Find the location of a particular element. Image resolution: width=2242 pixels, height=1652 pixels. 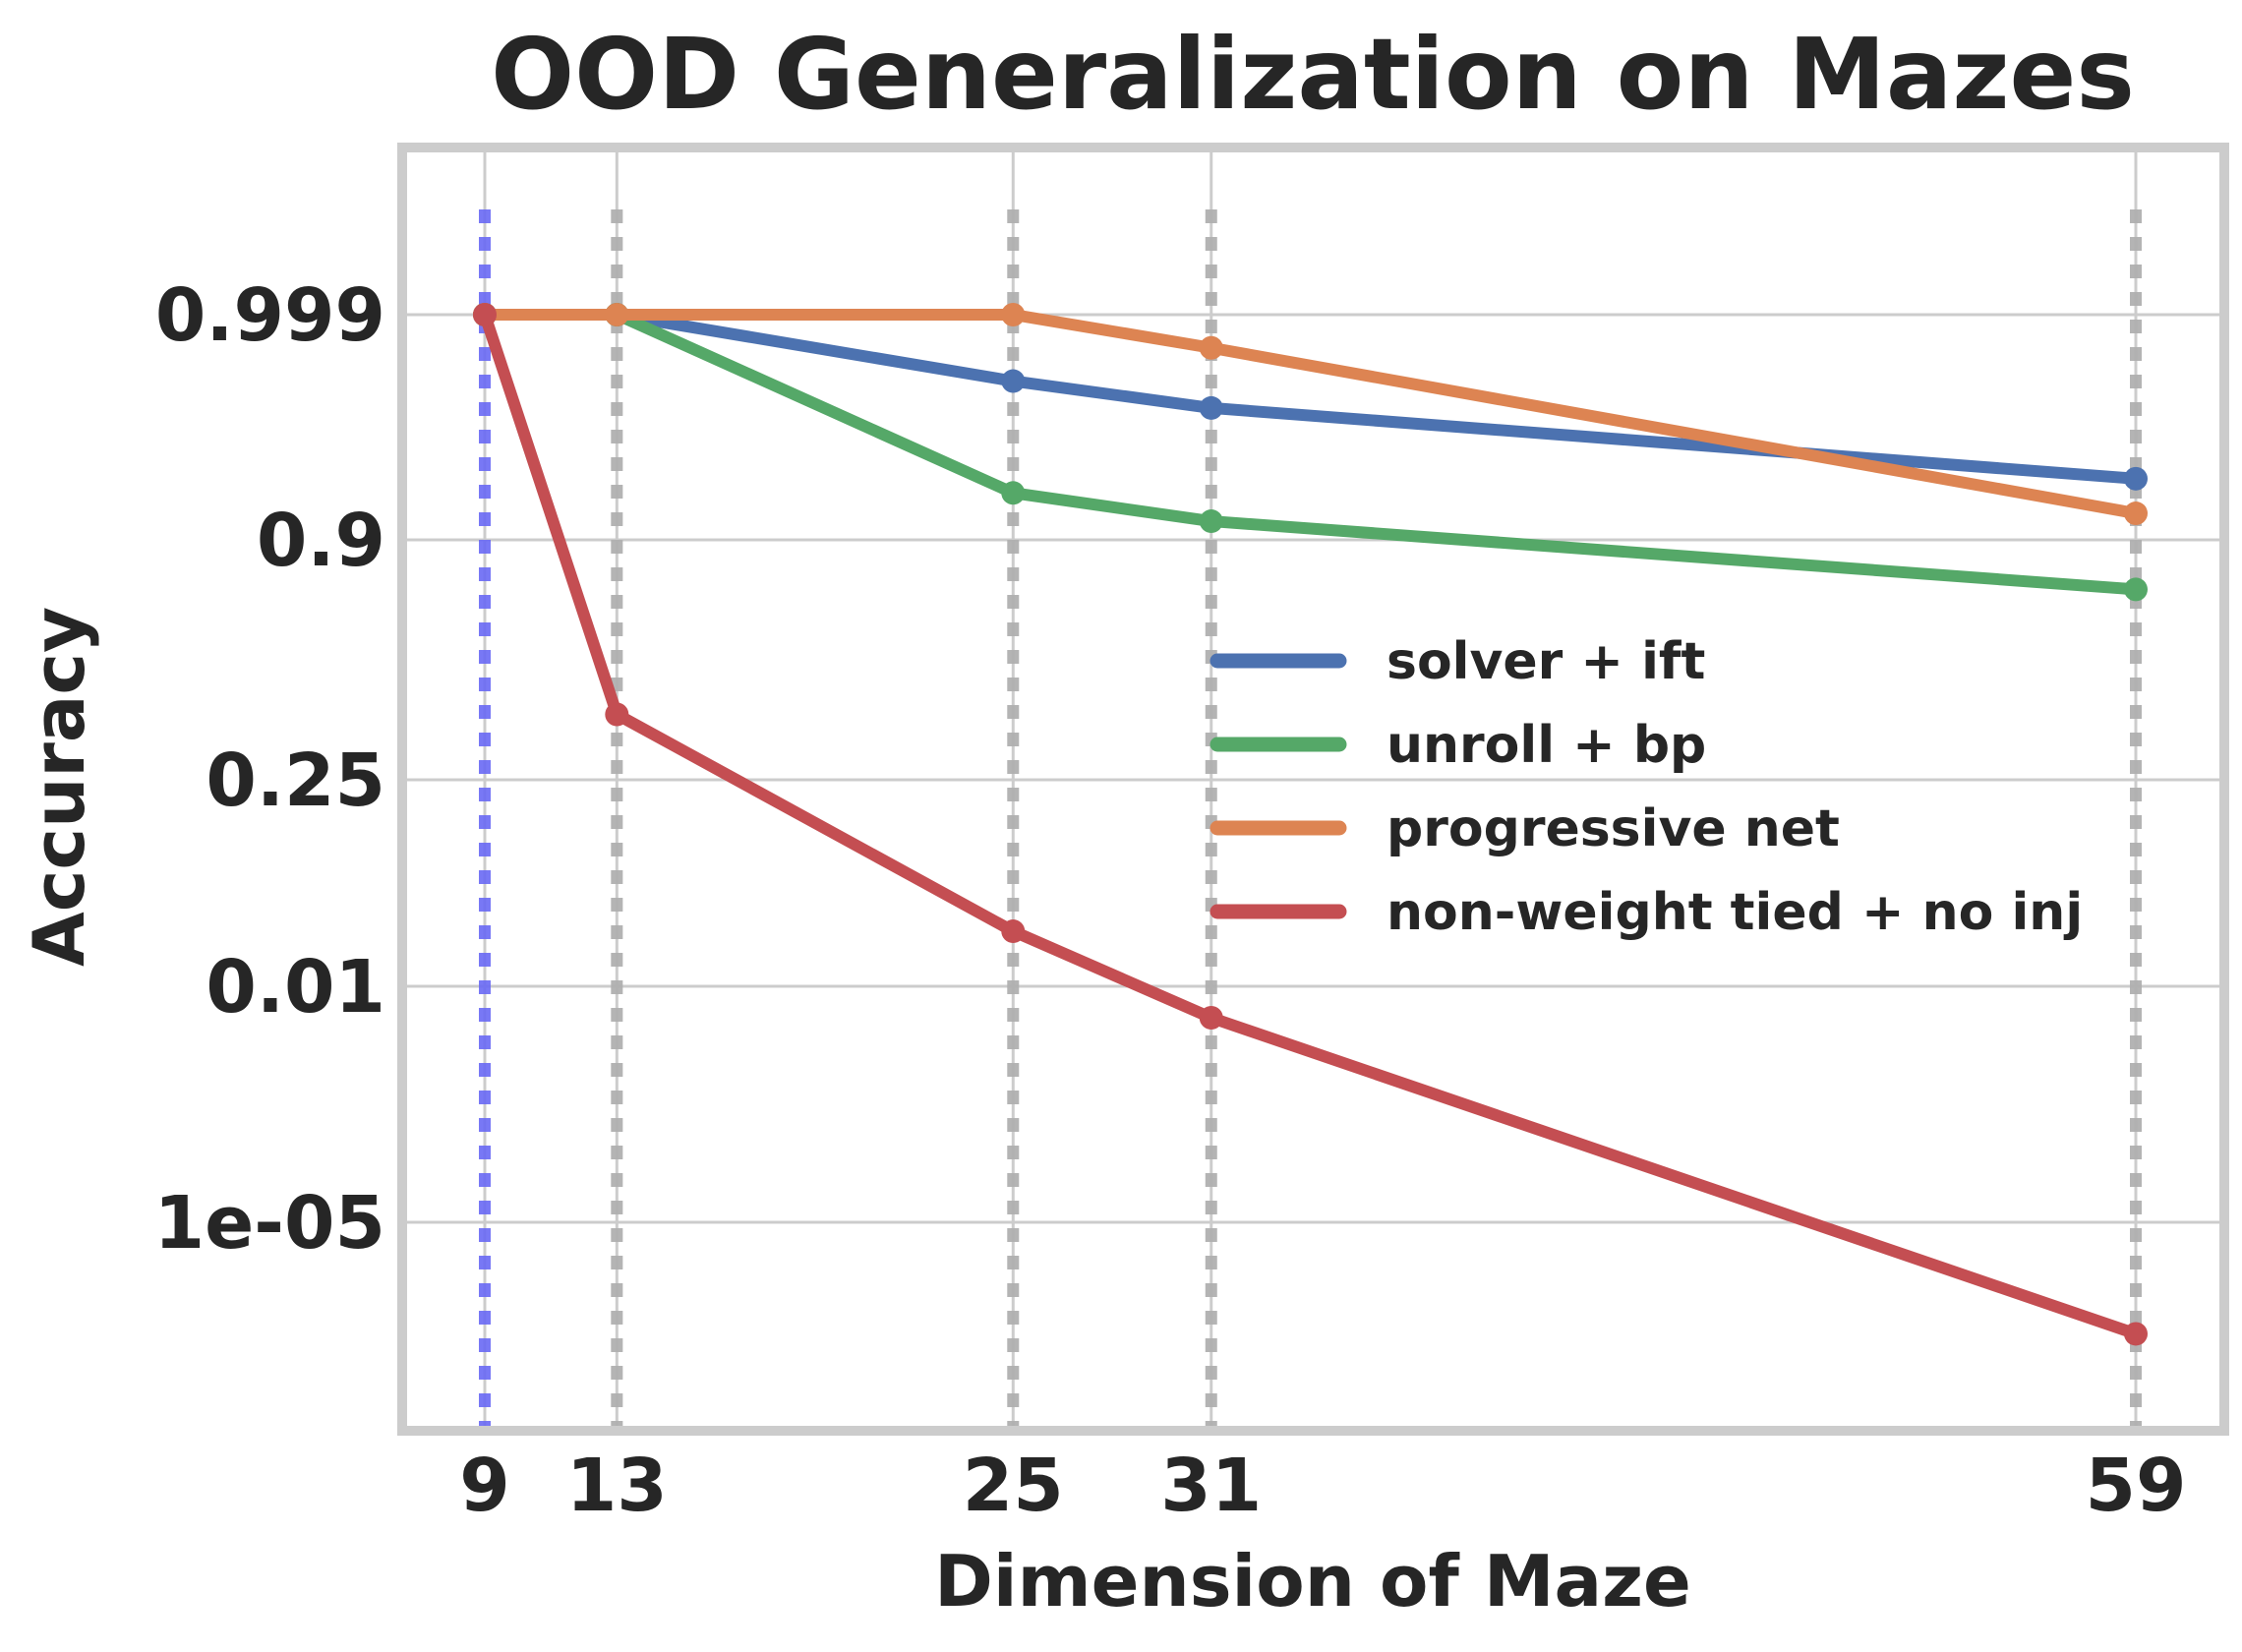

legend-label: unroll + bp is located at coordinates (1546, 745).